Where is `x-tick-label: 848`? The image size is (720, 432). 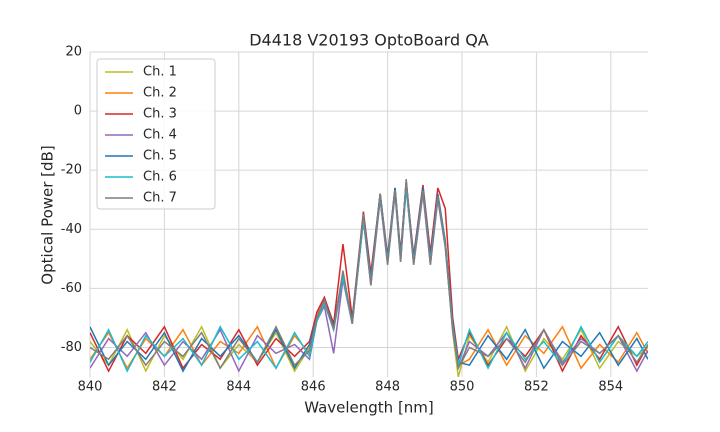
x-tick-label: 848 is located at coordinates (387, 387).